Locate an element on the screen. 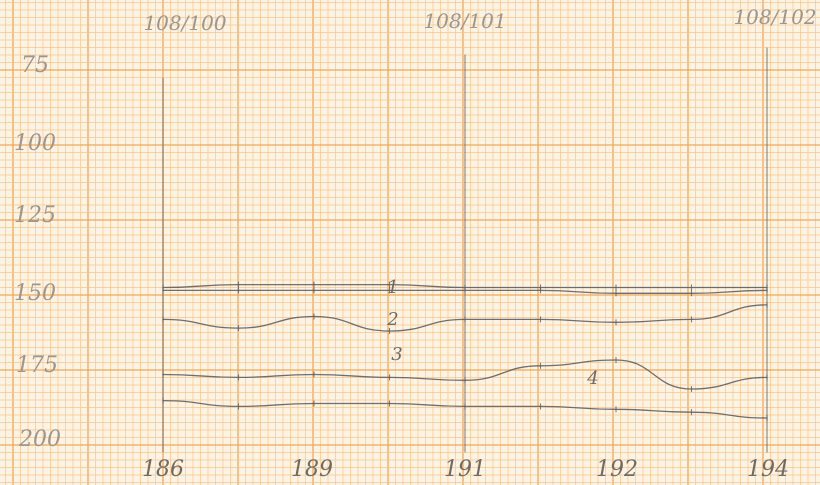  series-number-3: 3 is located at coordinates (396, 354).